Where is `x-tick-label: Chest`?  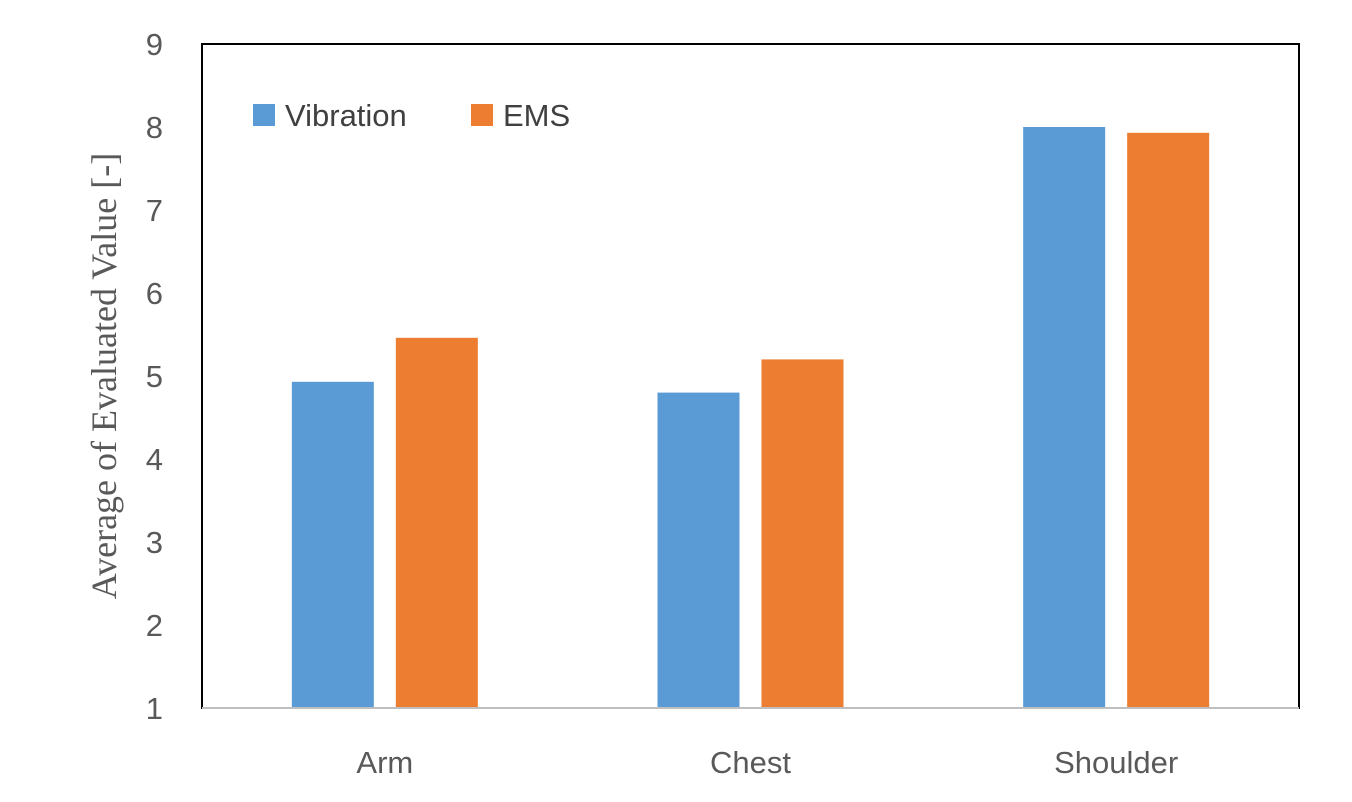 x-tick-label: Chest is located at coordinates (750, 762).